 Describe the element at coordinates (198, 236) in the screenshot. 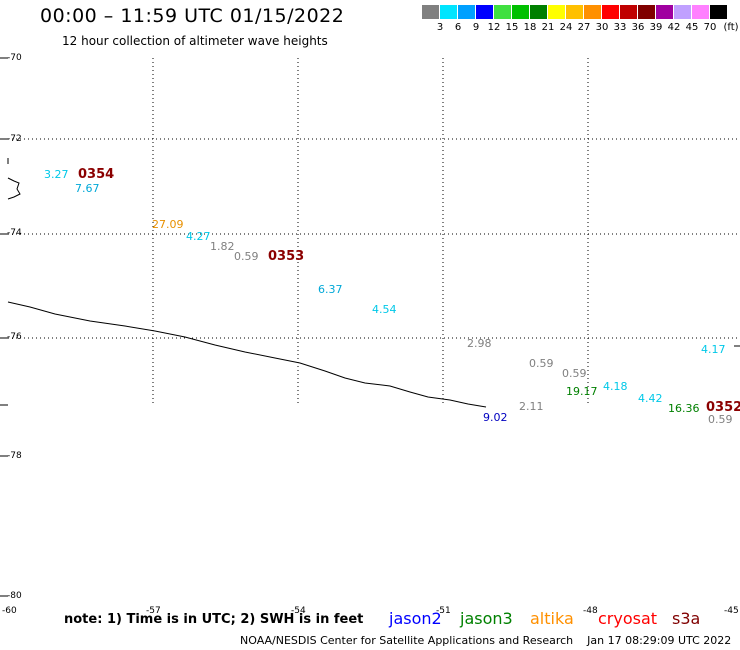

I see `wave-height-value: 4.27` at that location.